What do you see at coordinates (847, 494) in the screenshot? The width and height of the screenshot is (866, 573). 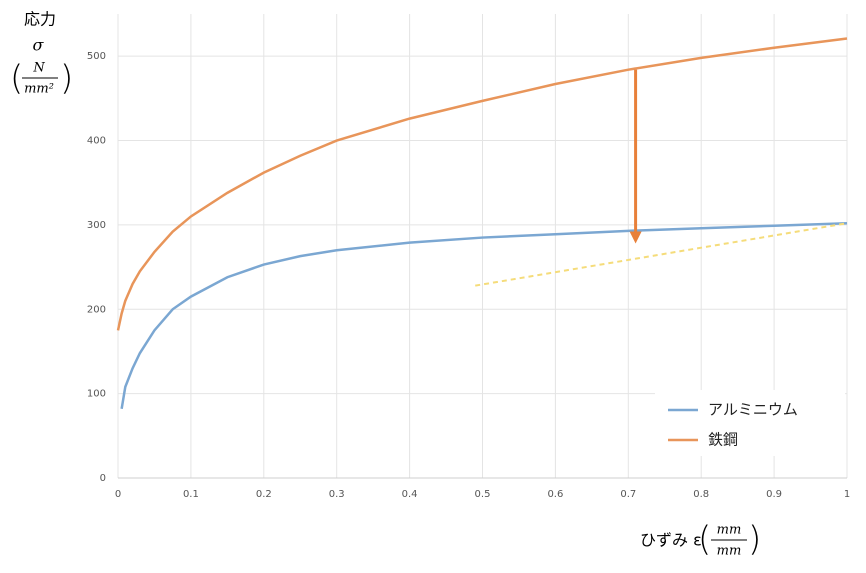 I see `x-tick-label: 1` at bounding box center [847, 494].